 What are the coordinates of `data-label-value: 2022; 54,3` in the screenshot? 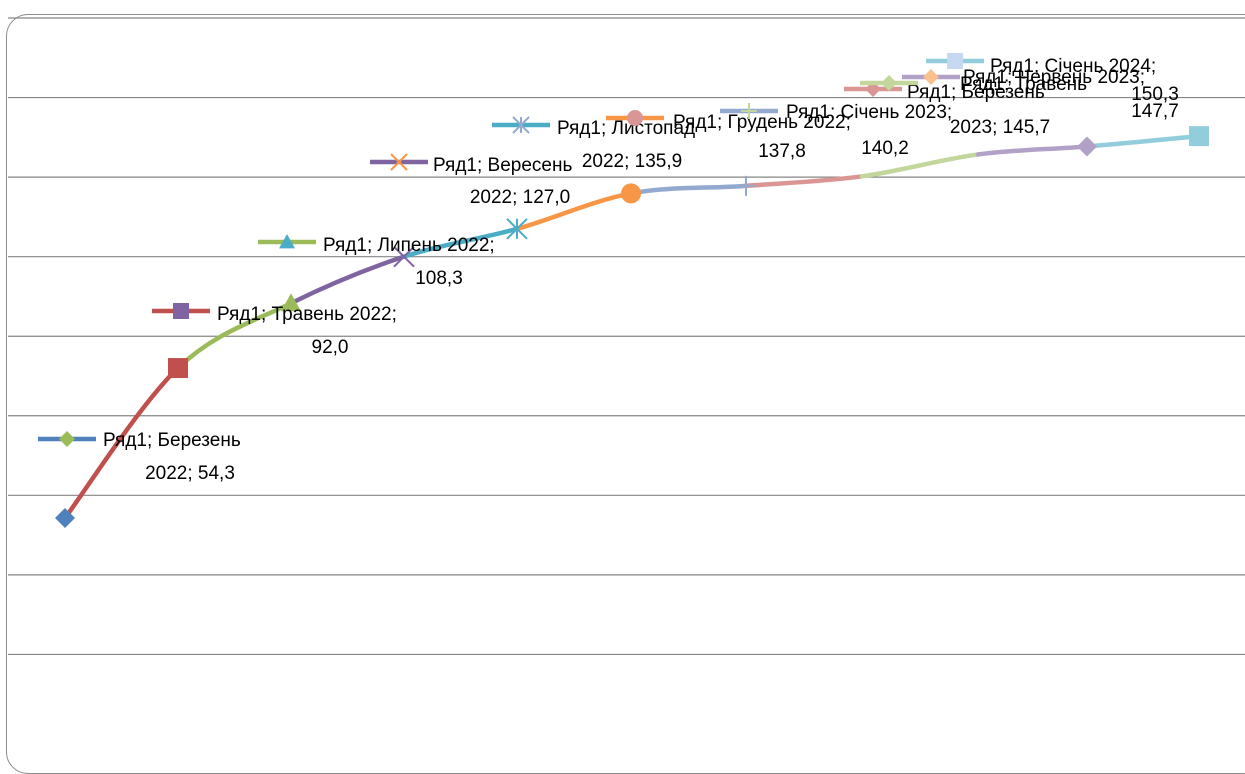 It's located at (190, 473).